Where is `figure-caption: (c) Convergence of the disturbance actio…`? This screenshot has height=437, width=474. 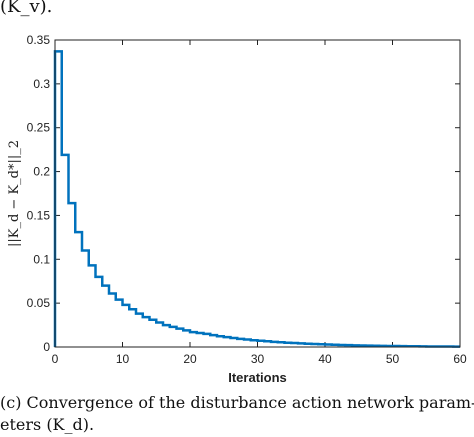
figure-caption: (c) Convergence of the disturbance actio… is located at coordinates (237, 414).